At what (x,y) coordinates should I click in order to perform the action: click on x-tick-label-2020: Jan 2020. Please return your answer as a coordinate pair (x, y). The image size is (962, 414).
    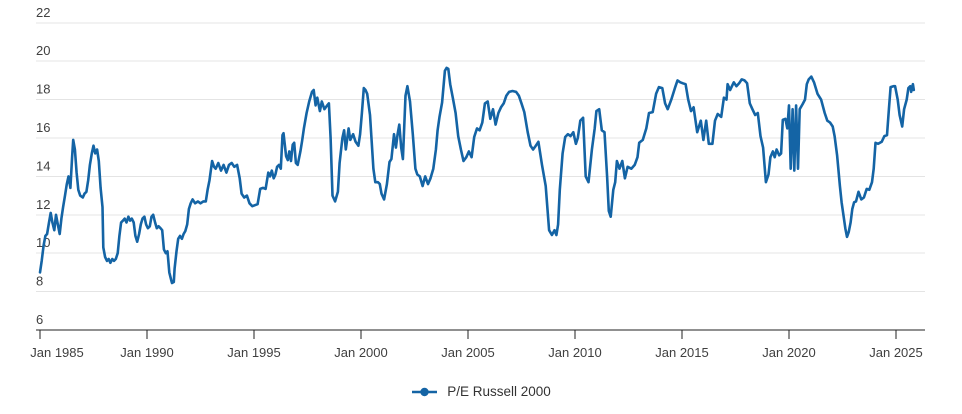
    Looking at the image, I should click on (789, 352).